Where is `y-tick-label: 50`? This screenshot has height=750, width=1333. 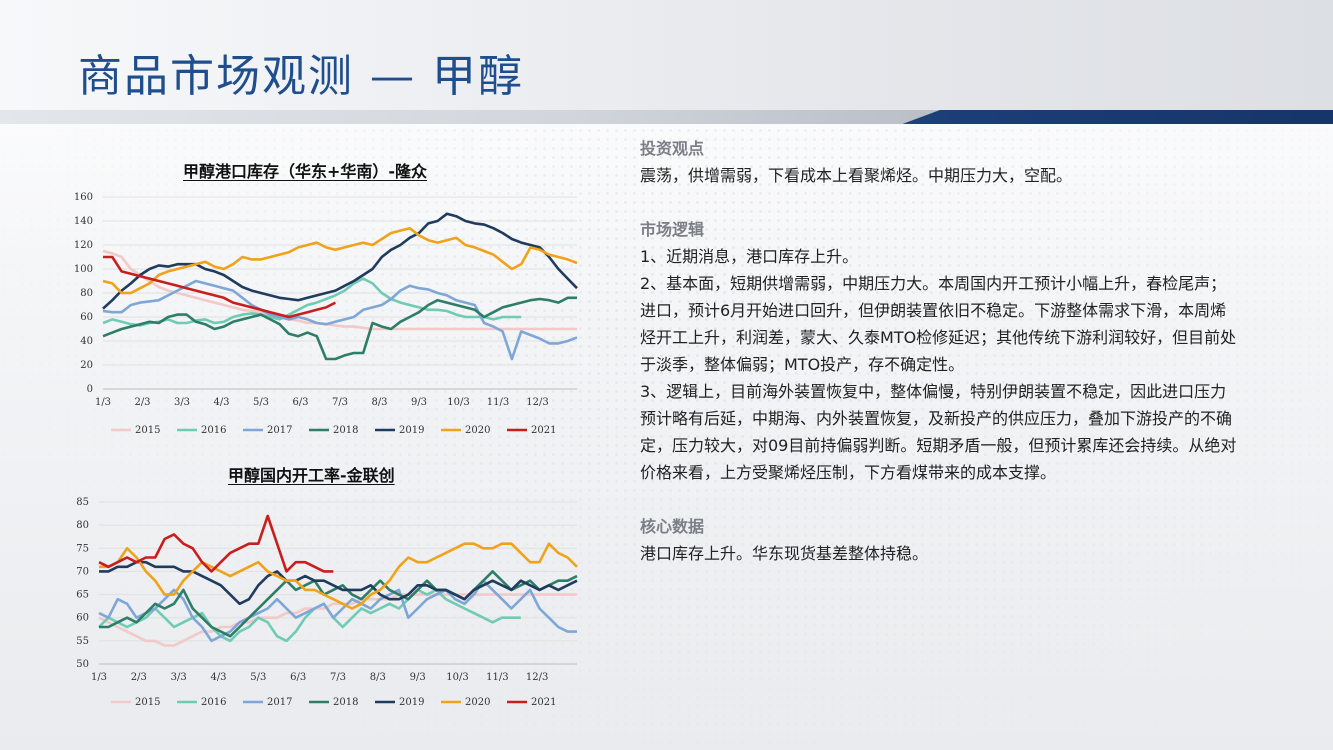 y-tick-label: 50 is located at coordinates (82, 664).